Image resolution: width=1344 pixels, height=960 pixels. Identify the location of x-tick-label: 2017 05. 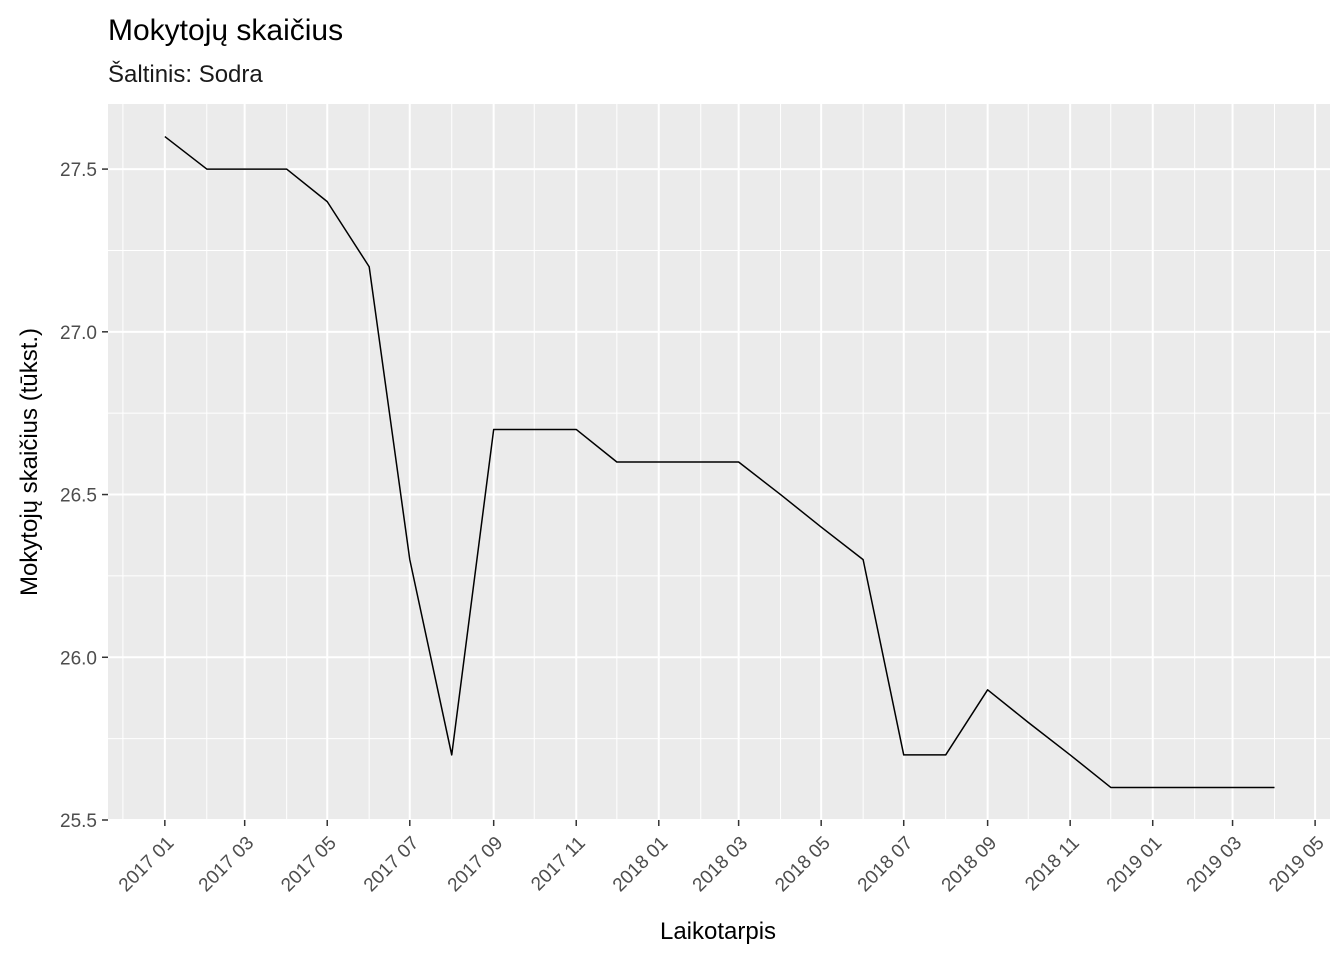
(308, 864).